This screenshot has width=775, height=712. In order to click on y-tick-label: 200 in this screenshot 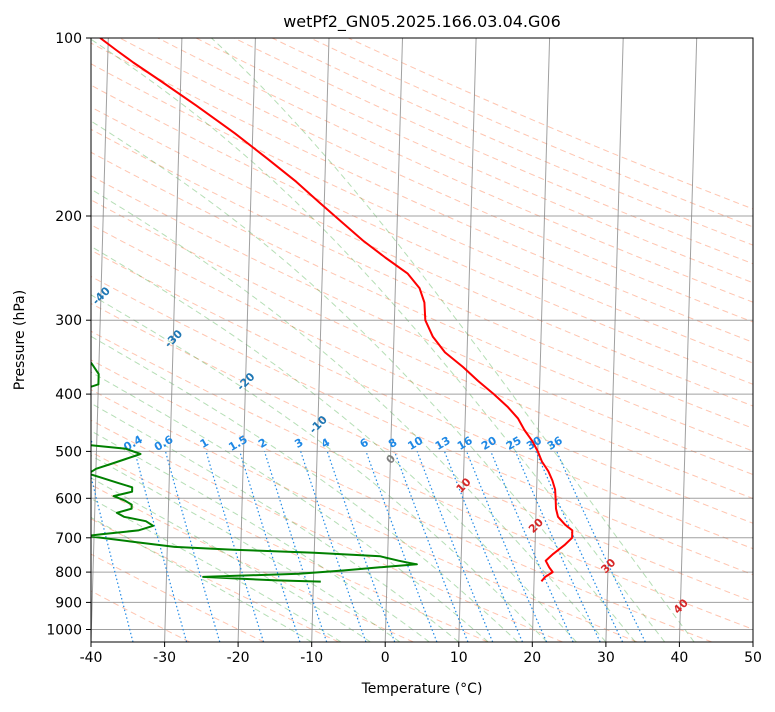, I will do `click(68, 217)`.